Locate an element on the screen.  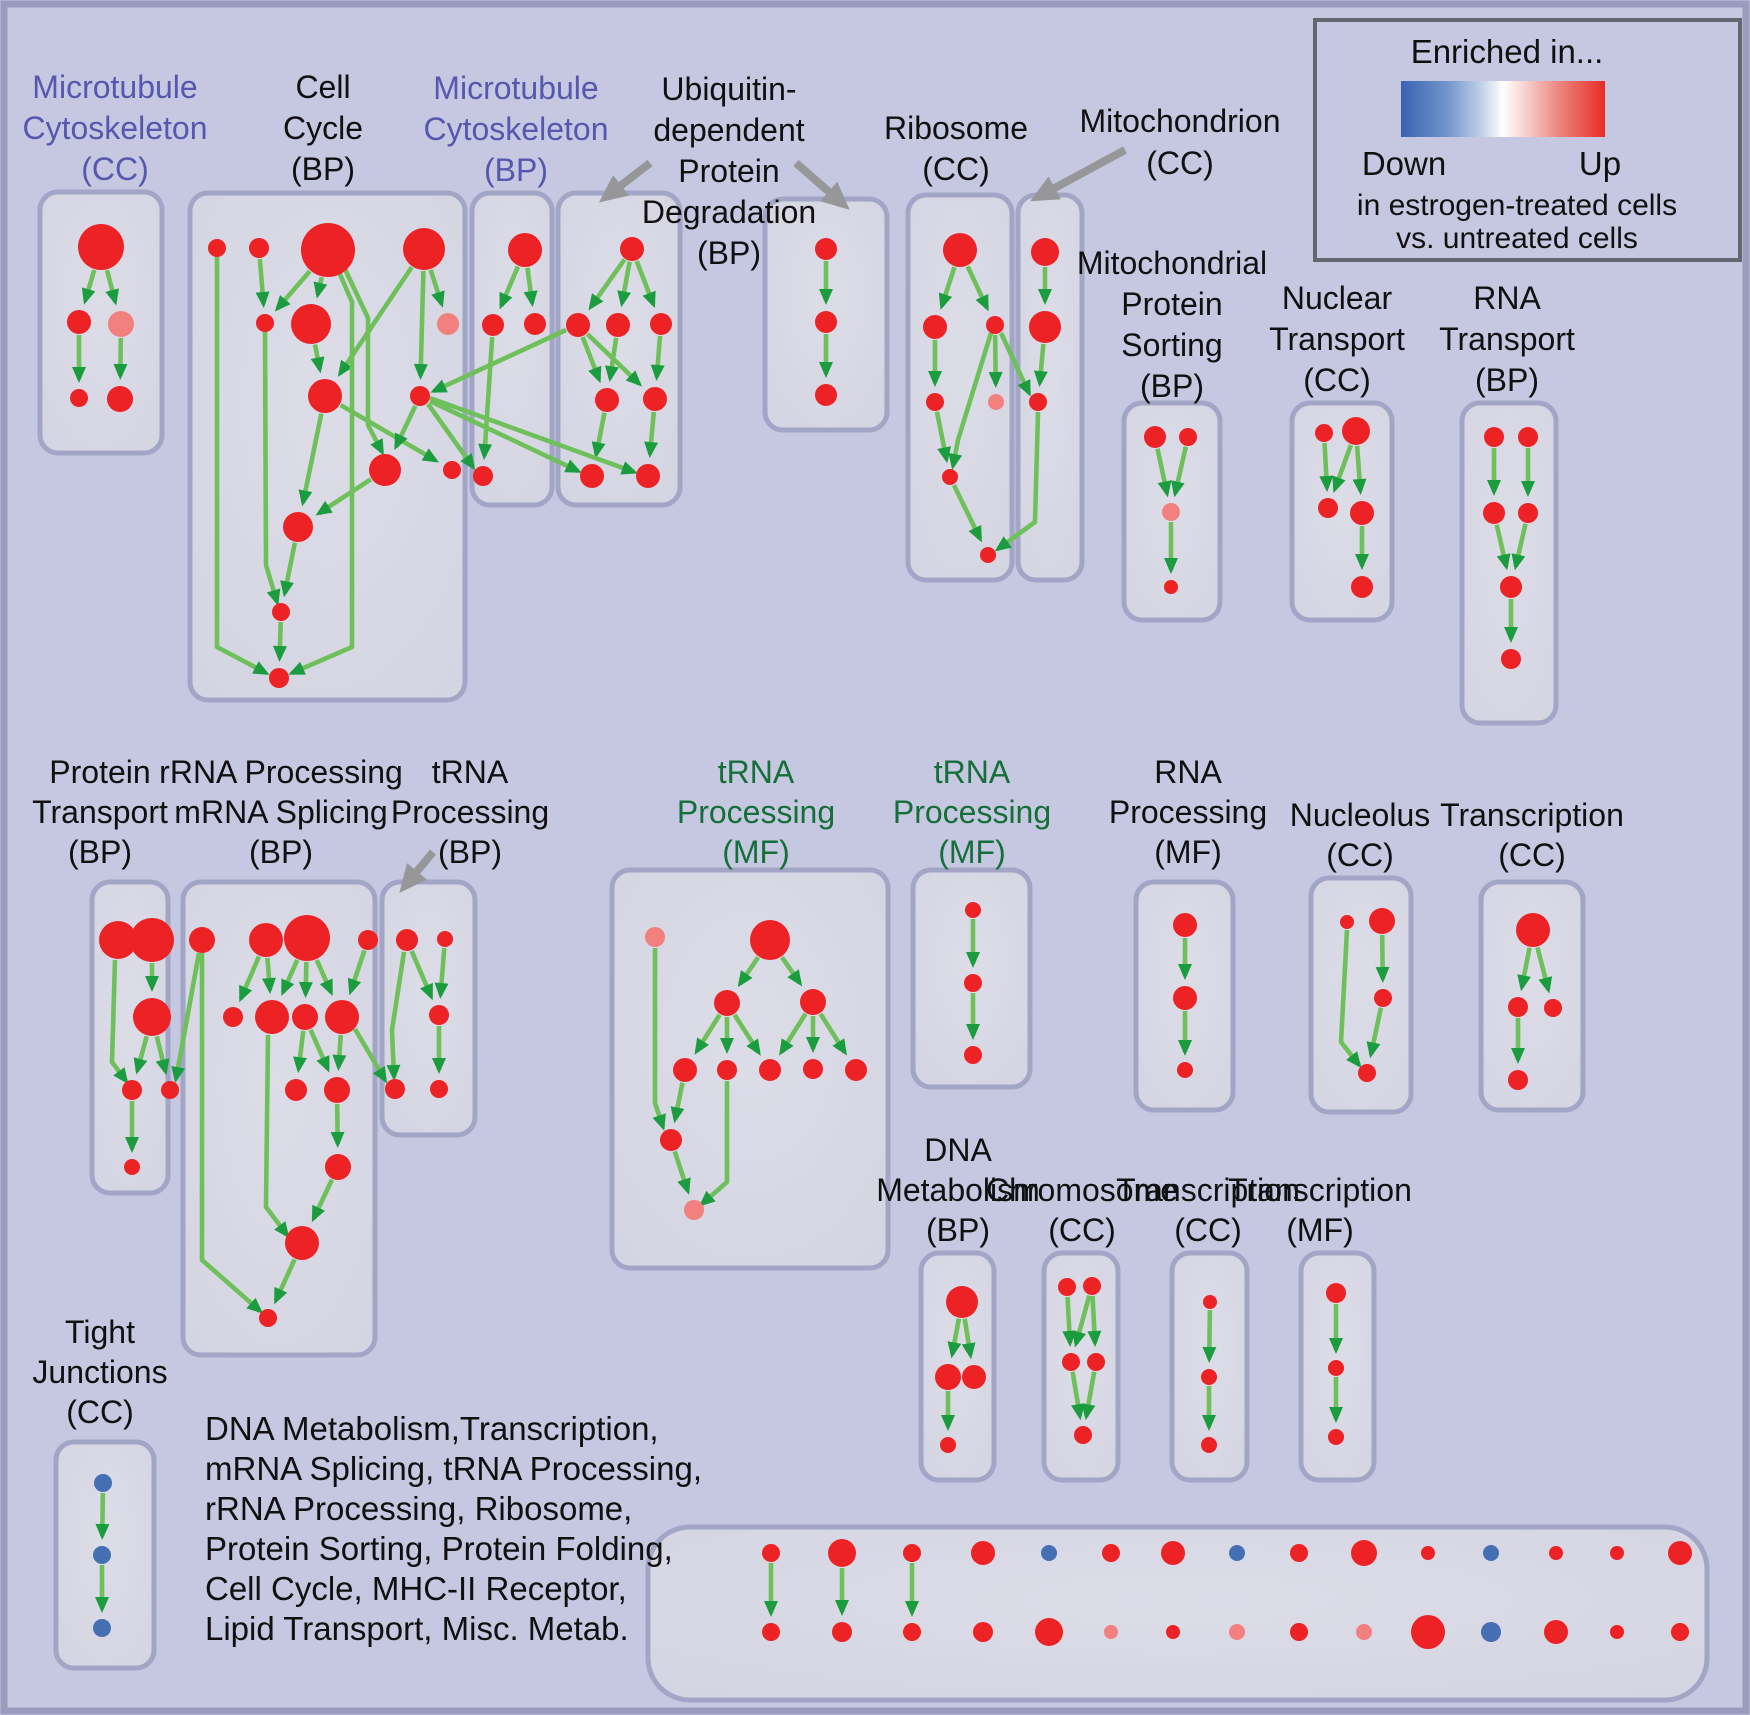
cluster-box-rrna-processing-mrna-splicing-bp is located at coordinates (279, 1118).